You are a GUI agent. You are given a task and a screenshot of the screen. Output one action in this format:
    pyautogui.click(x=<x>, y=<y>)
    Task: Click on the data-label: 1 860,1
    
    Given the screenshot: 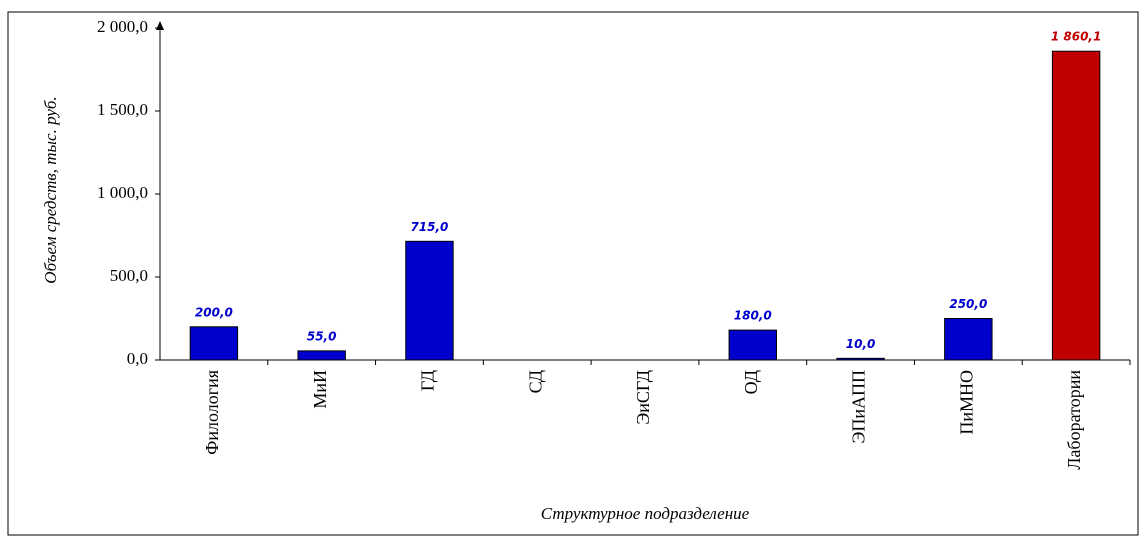 What is the action you would take?
    pyautogui.click(x=1076, y=37)
    